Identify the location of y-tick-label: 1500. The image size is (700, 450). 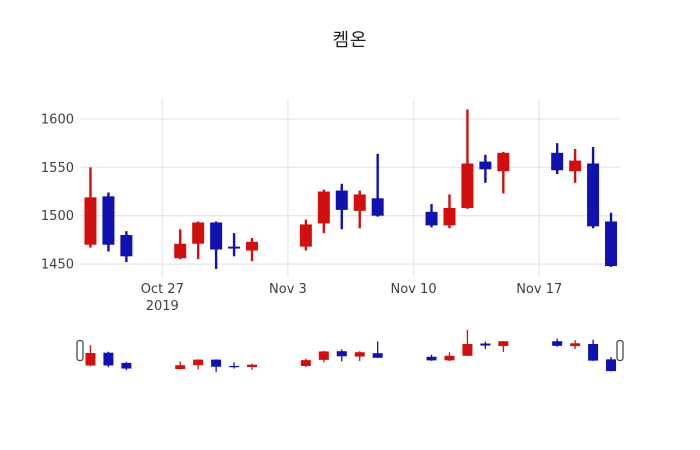
(57, 216).